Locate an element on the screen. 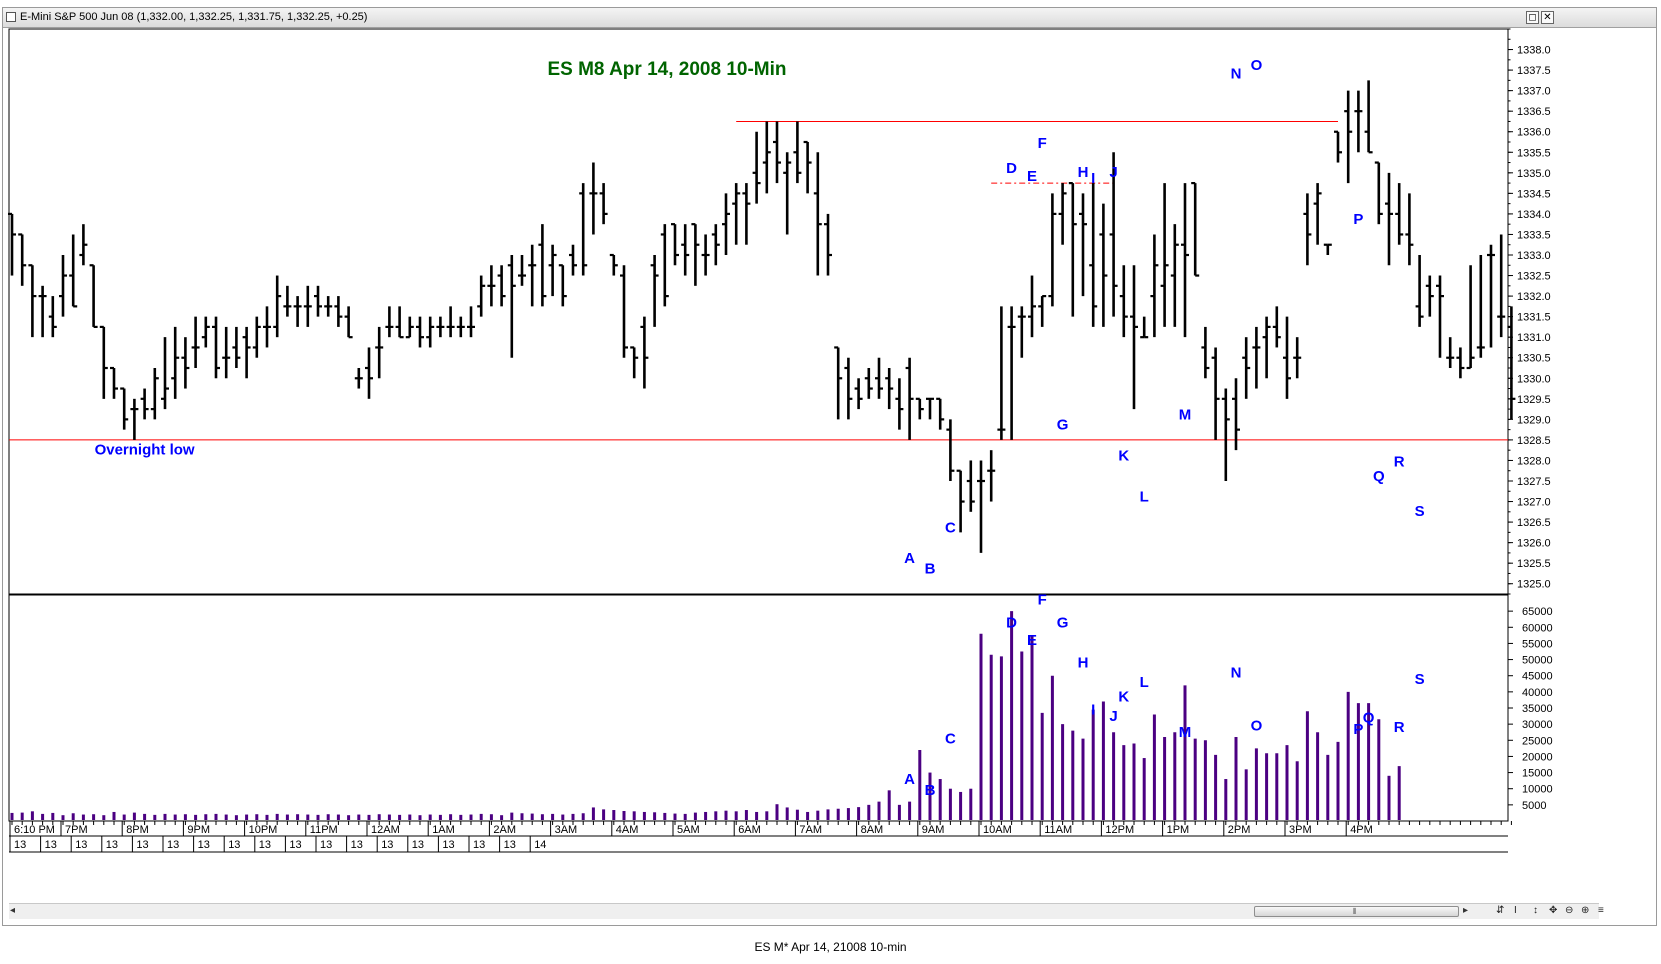 The width and height of the screenshot is (1661, 964). scroll-thumb: ⦀ is located at coordinates (1356, 911).